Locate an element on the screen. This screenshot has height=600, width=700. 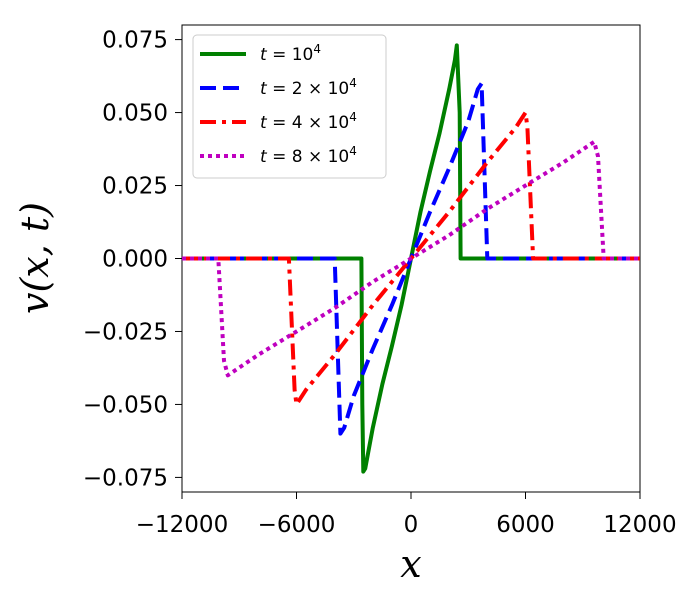
legend-label-2: t = 2 × 104 is located at coordinates (308, 87).